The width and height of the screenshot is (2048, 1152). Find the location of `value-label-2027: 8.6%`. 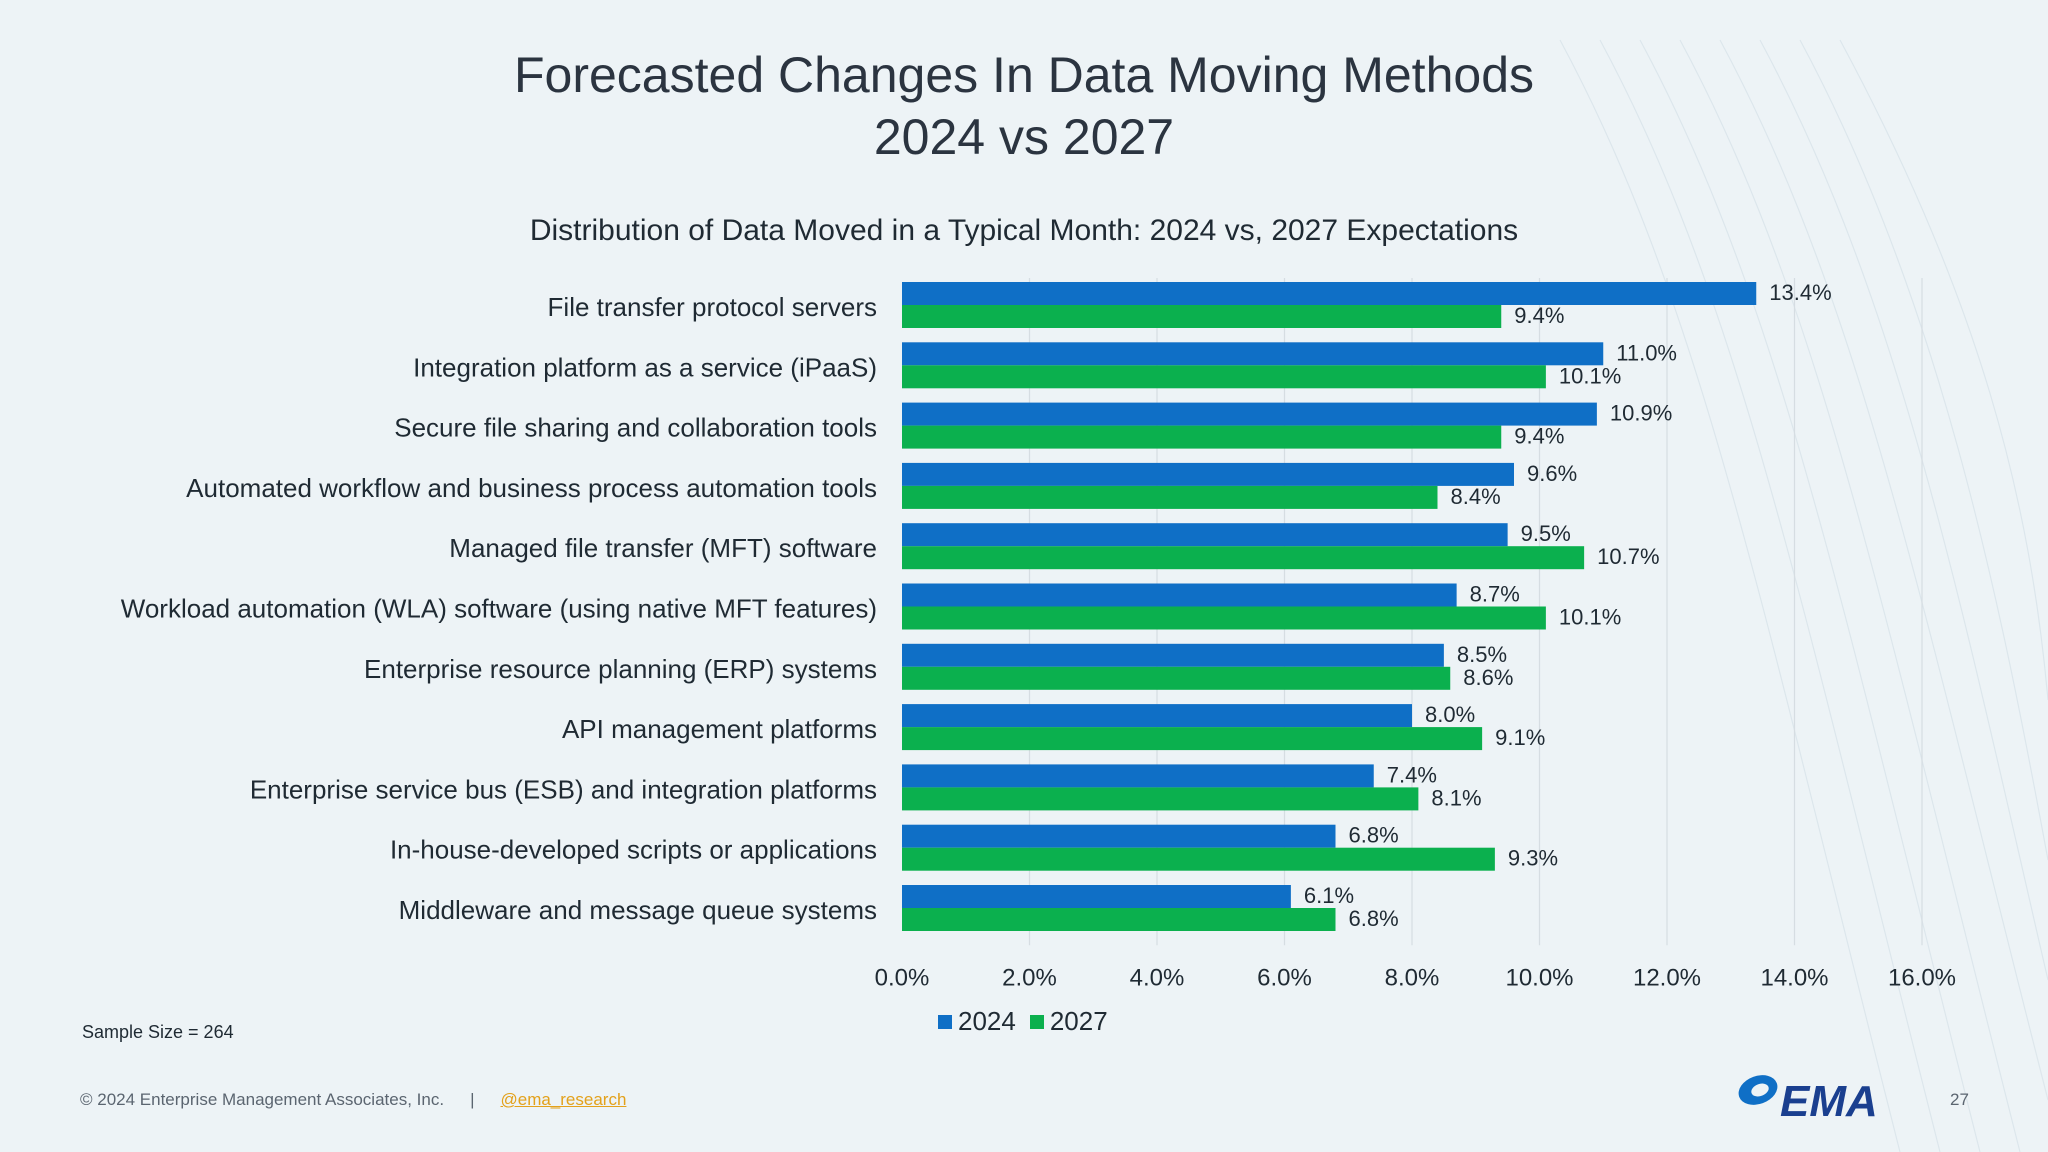

value-label-2027: 8.6% is located at coordinates (1488, 677).